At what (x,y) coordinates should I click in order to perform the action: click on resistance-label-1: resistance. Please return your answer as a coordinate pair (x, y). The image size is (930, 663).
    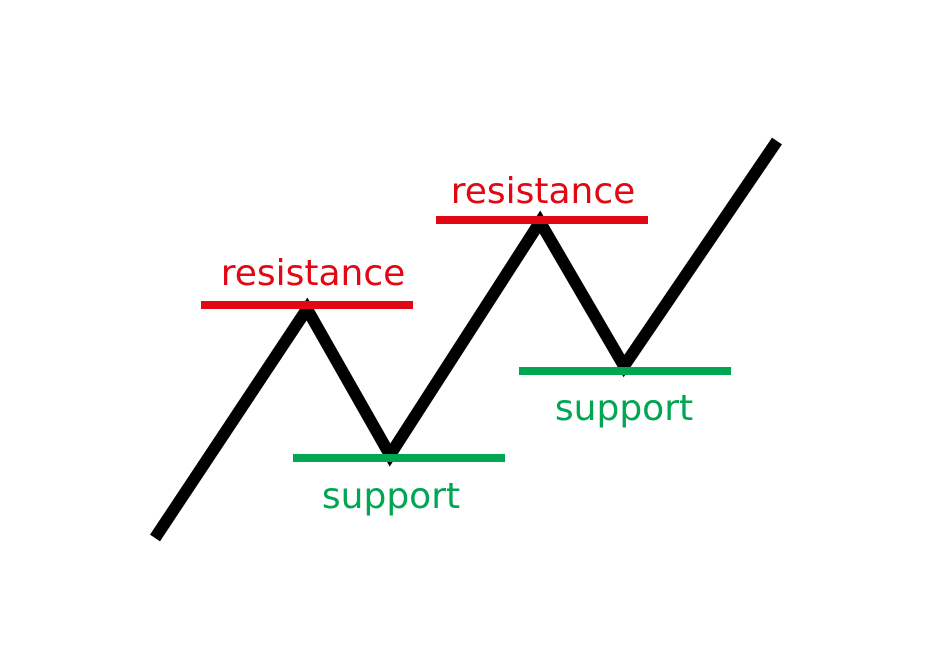
    Looking at the image, I should click on (313, 273).